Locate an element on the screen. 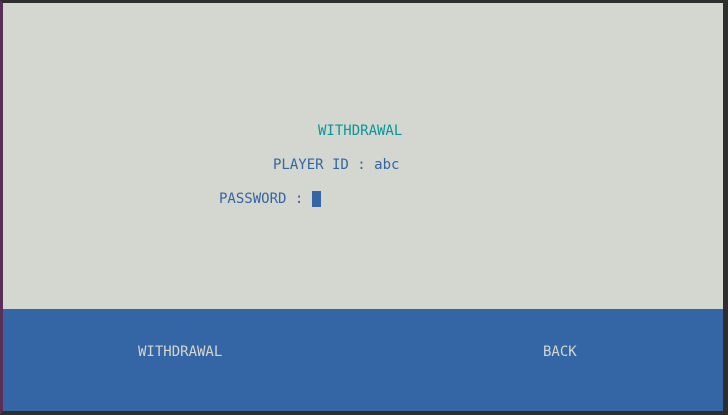 This screenshot has height=415, width=728. page-title: WITHDRAWAL is located at coordinates (360, 131).